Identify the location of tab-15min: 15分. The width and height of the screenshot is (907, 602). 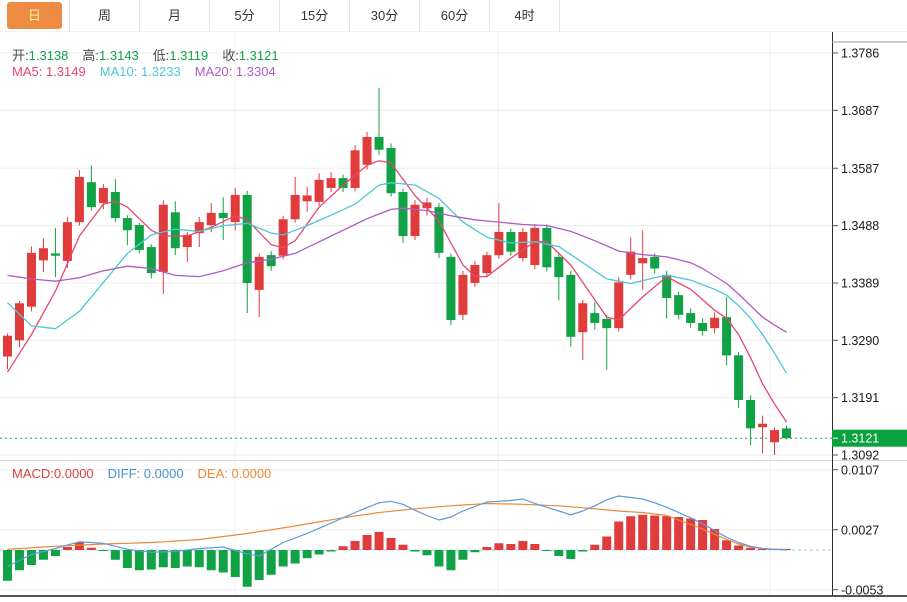
(315, 16).